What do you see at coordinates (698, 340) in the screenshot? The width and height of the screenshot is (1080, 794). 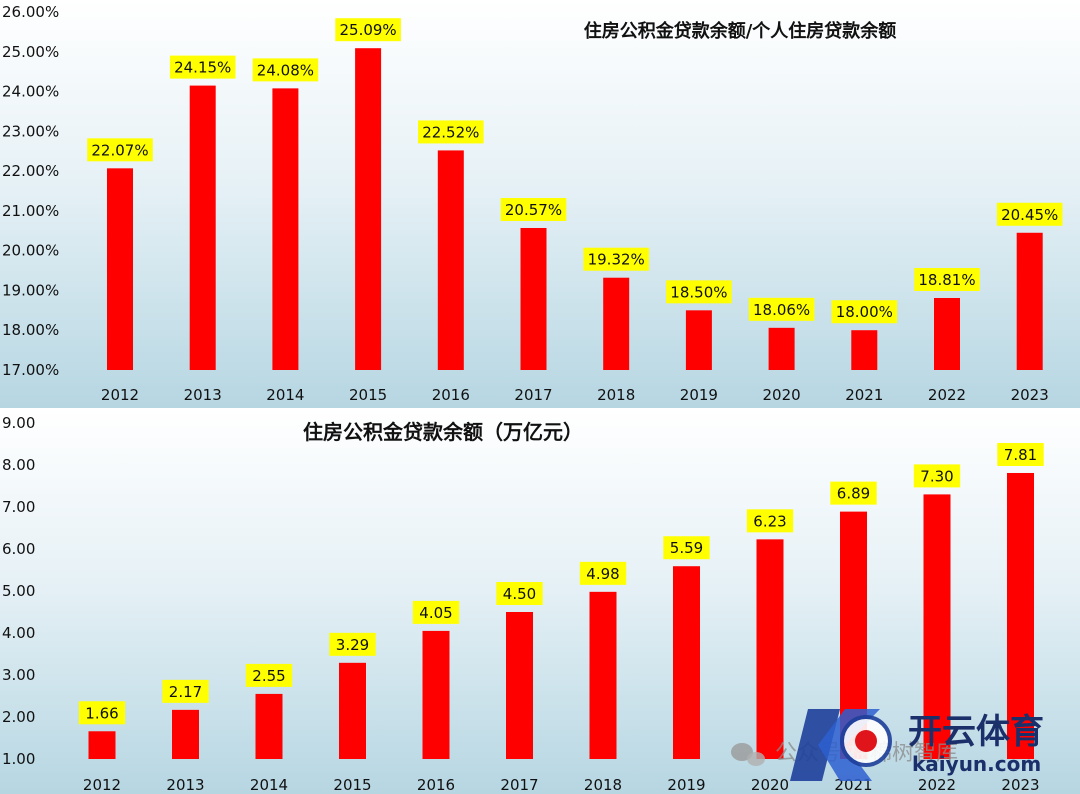 I see `bar-2019` at bounding box center [698, 340].